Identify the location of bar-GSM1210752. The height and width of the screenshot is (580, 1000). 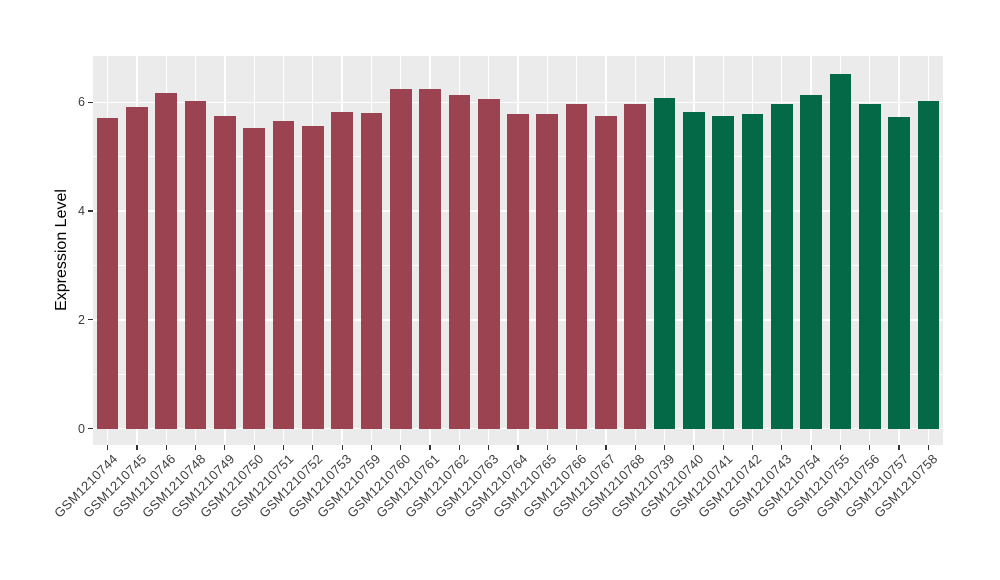
(312, 277).